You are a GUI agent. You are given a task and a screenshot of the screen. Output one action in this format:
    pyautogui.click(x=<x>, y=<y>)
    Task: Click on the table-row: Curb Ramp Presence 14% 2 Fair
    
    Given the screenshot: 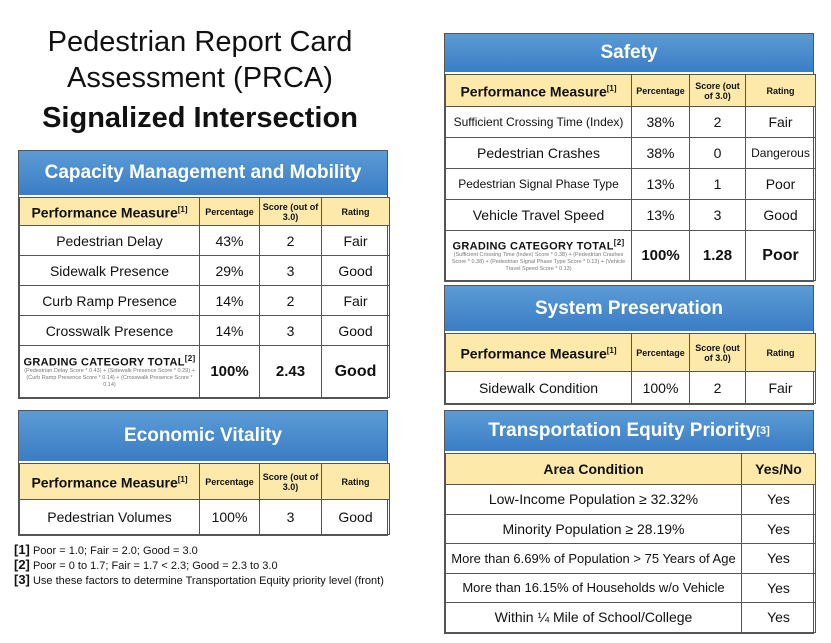 What is the action you would take?
    pyautogui.click(x=204, y=300)
    